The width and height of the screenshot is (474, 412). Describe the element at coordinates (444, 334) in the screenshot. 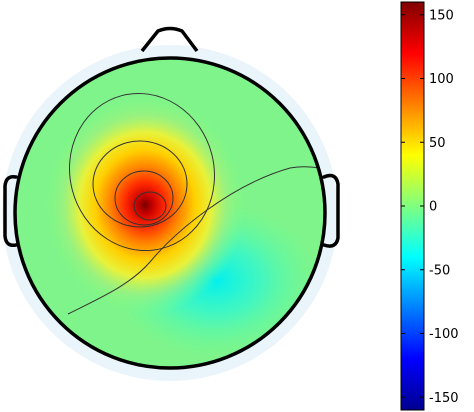

I see `colorbar-tick-label: -100` at that location.